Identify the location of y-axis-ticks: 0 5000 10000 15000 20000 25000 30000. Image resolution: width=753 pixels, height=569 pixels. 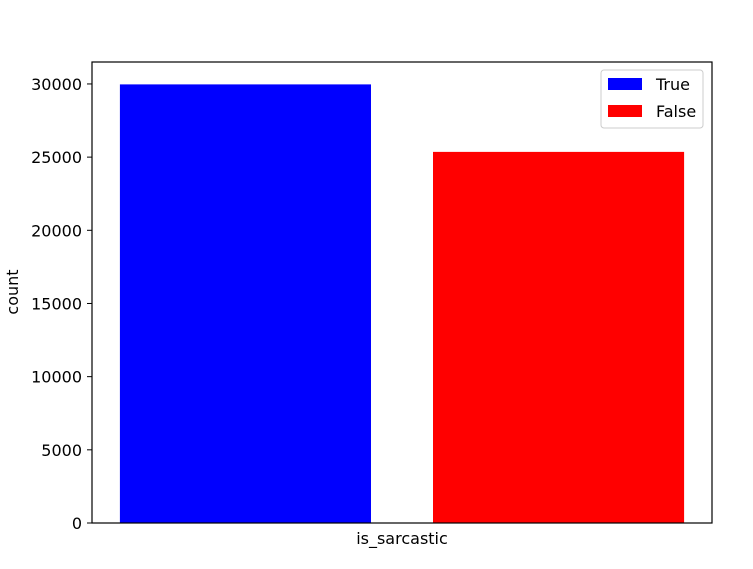
(61, 304).